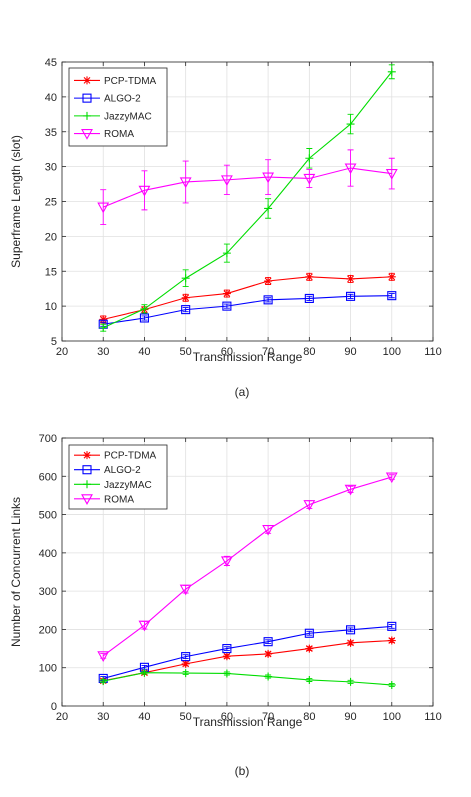  Describe the element at coordinates (247, 660) in the screenshot. I see `series-pcp-tdma` at that location.